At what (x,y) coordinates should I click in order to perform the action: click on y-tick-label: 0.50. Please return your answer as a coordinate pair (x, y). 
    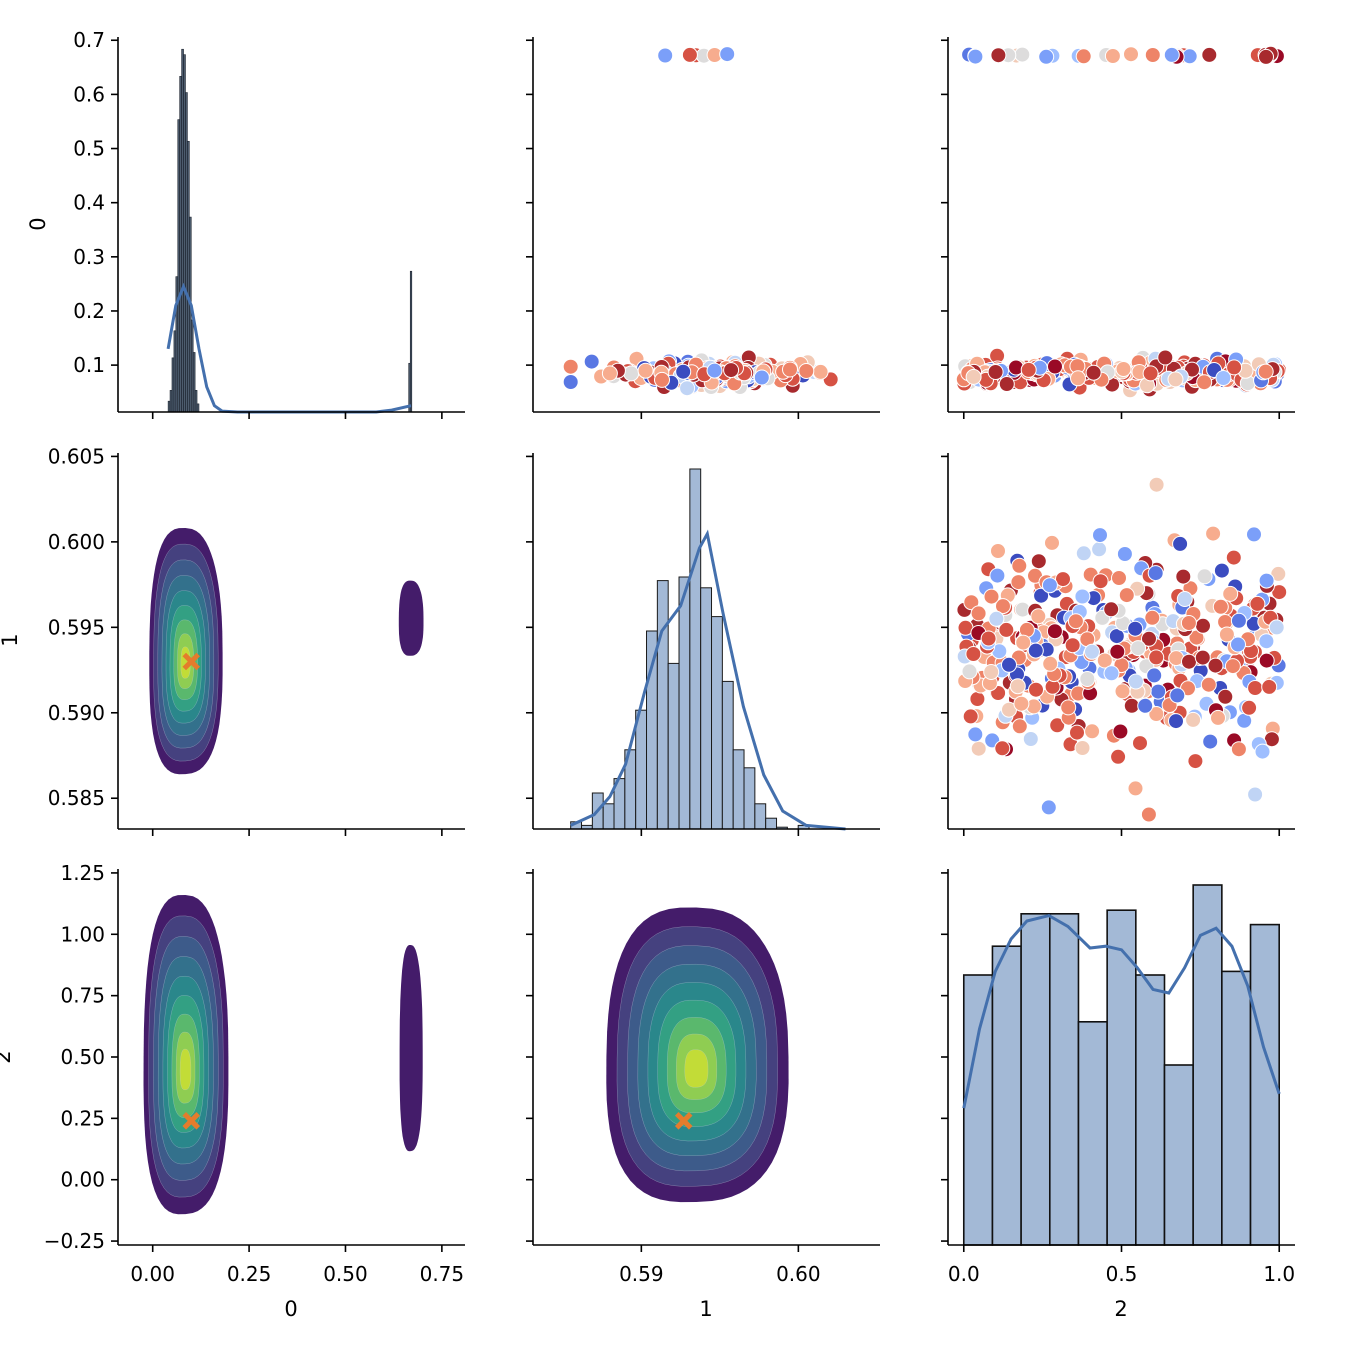
    Looking at the image, I should click on (82, 1057).